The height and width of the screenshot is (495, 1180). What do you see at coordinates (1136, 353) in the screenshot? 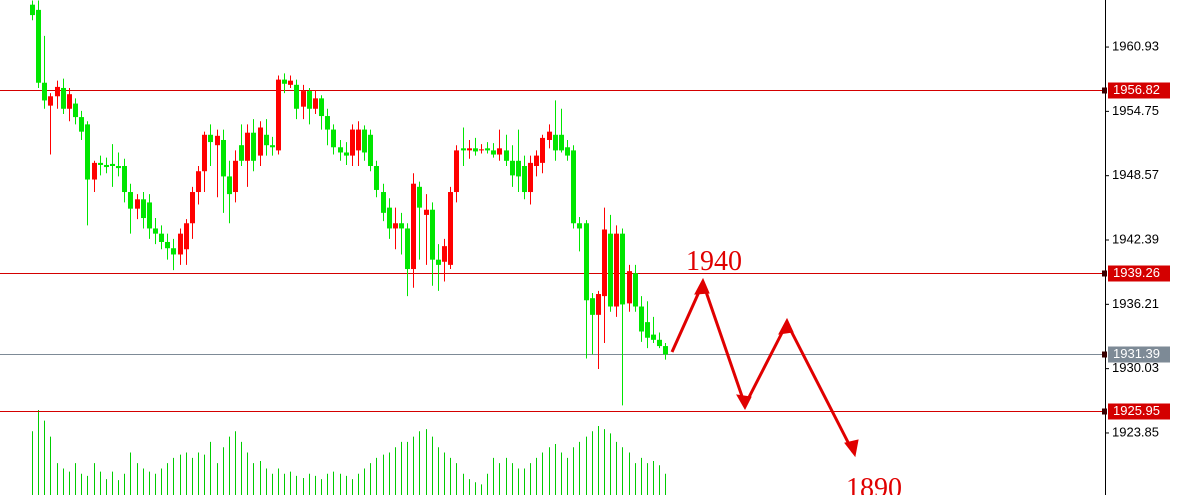
I see `level-label: 1931.39` at bounding box center [1136, 353].